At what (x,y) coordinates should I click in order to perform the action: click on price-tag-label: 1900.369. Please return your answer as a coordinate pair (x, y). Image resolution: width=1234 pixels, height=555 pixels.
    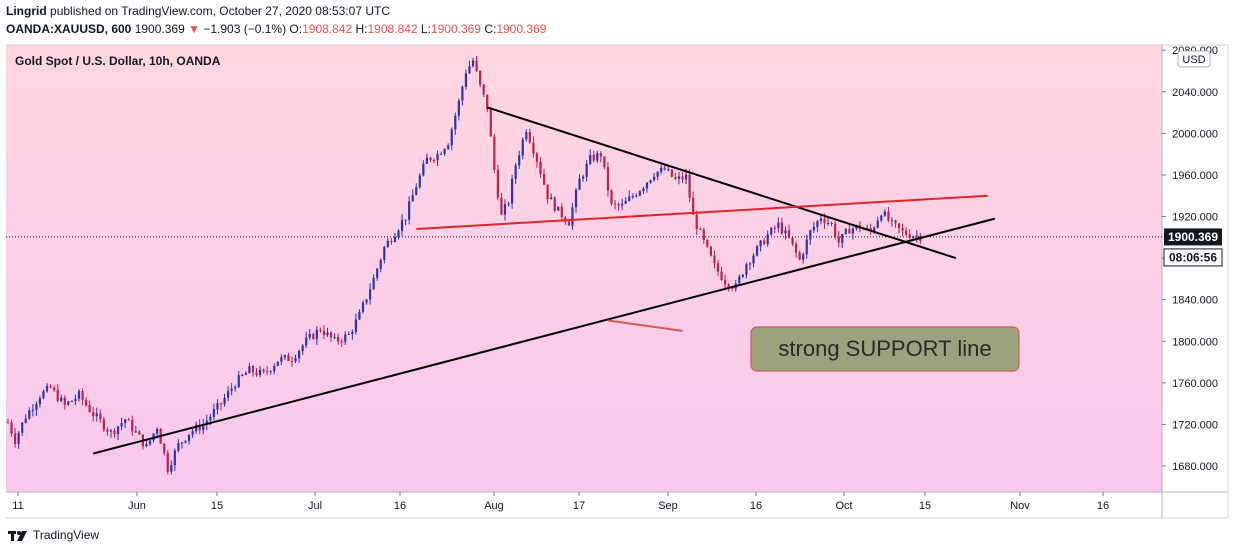
    Looking at the image, I should click on (1193, 237).